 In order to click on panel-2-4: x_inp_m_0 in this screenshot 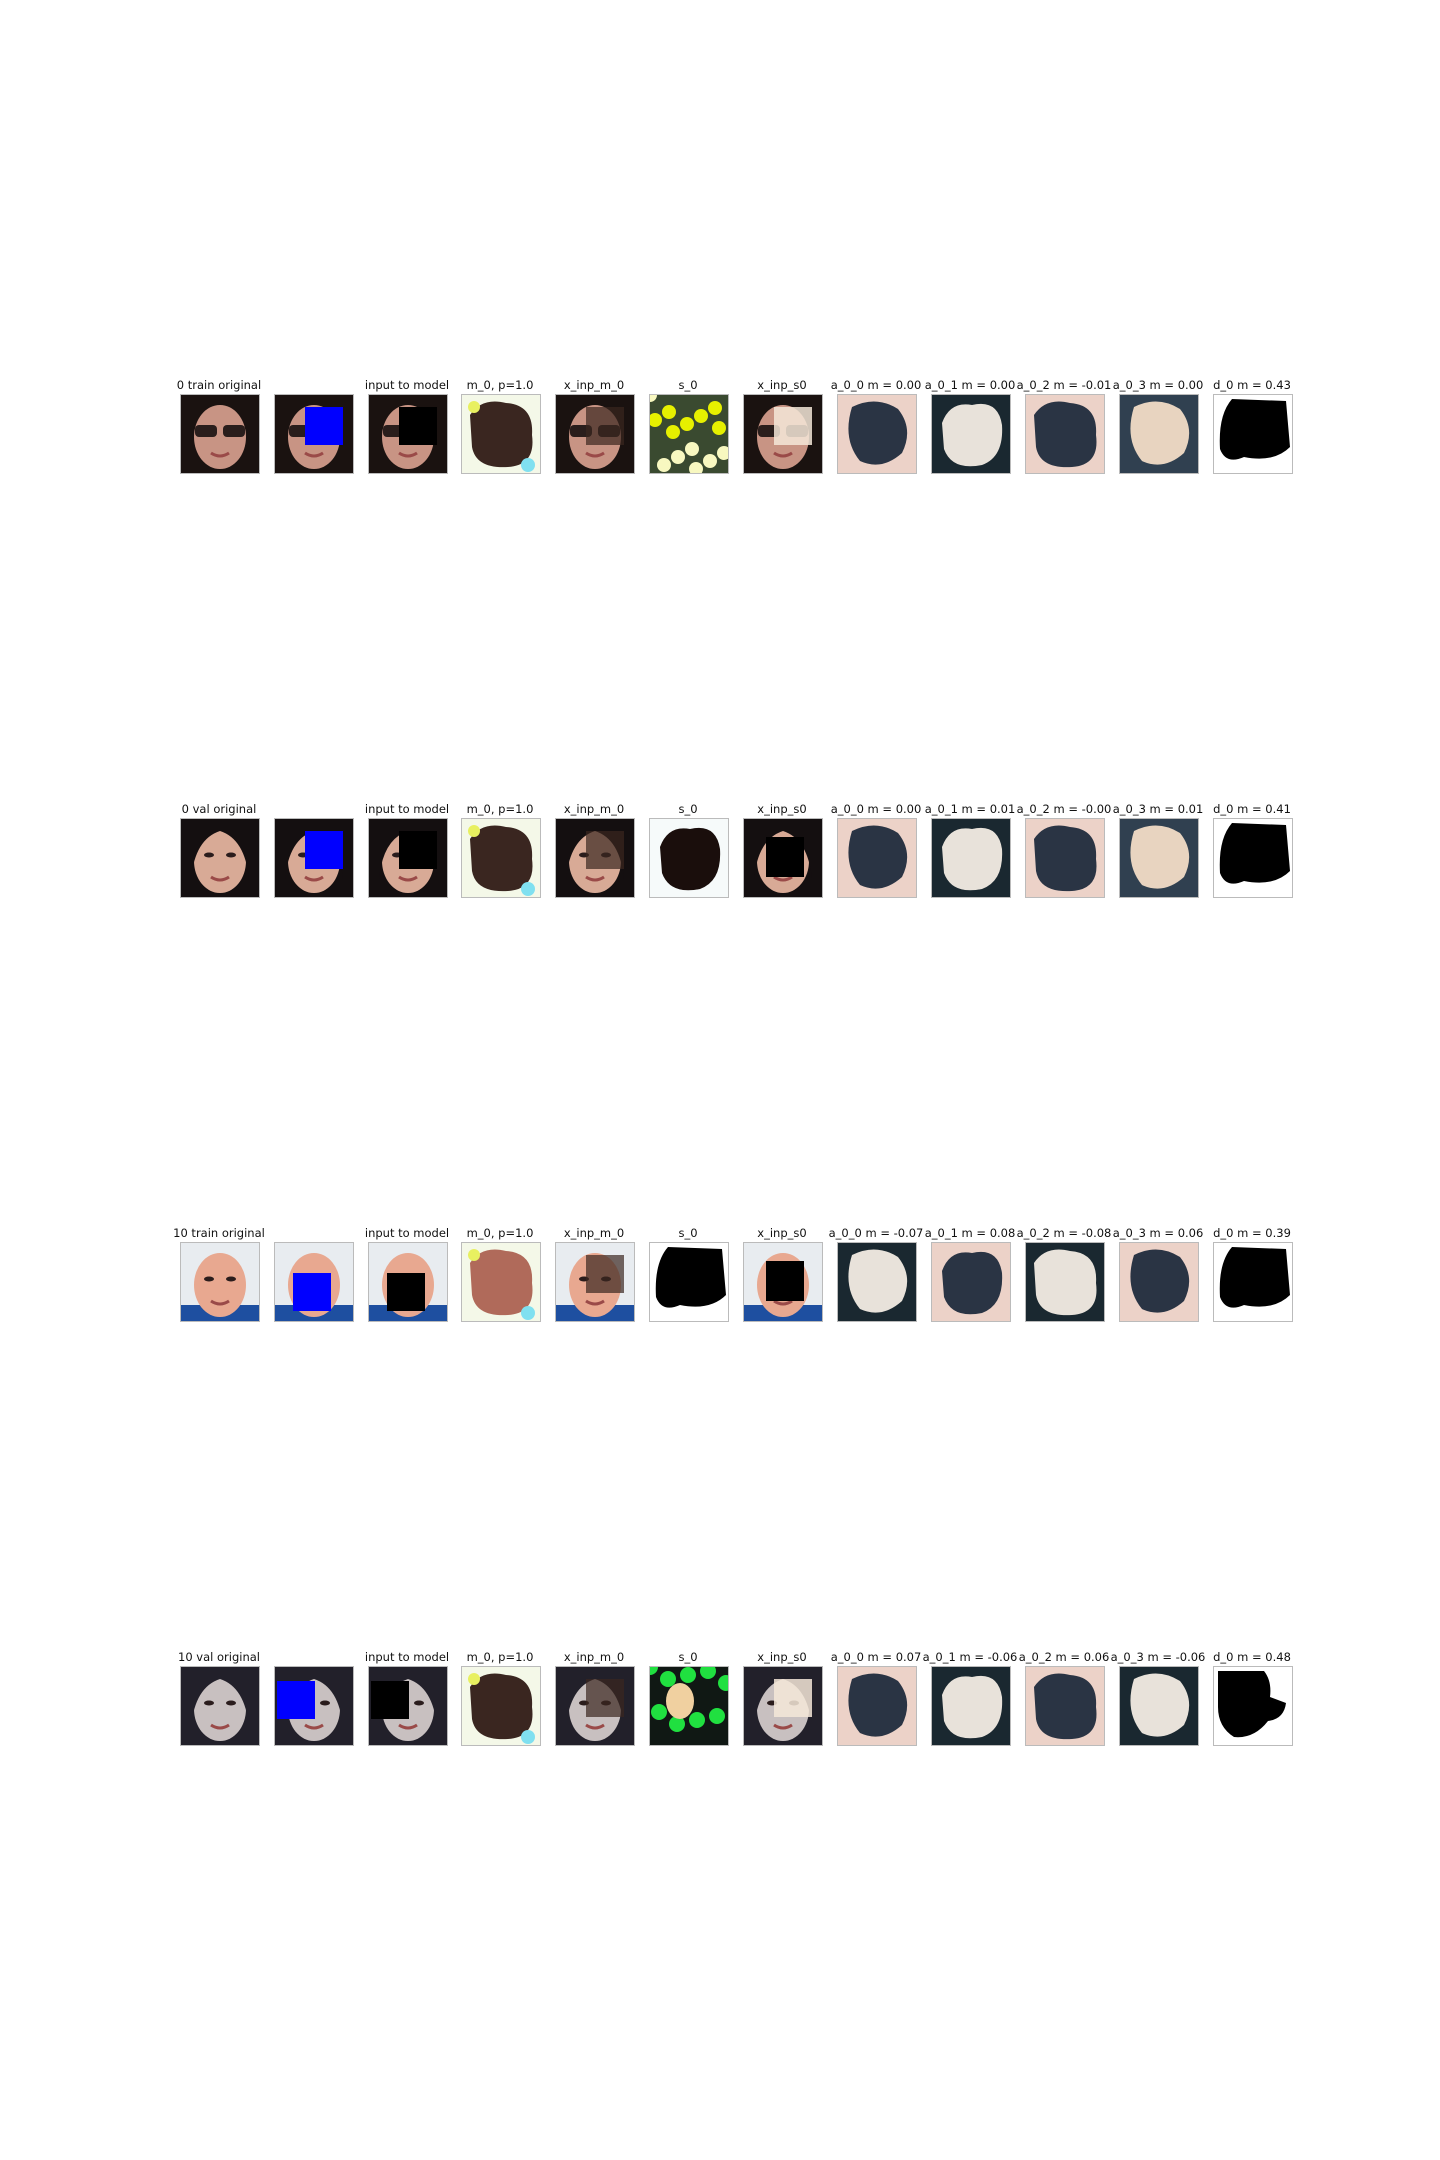, I will do `click(594, 1281)`.